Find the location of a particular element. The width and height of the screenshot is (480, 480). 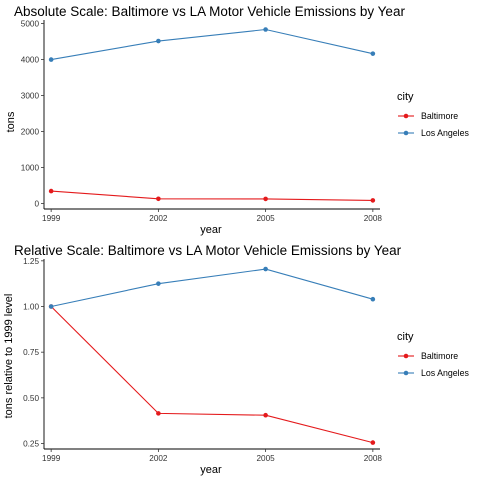

y-axis-title: tons is located at coordinates (11, 121).